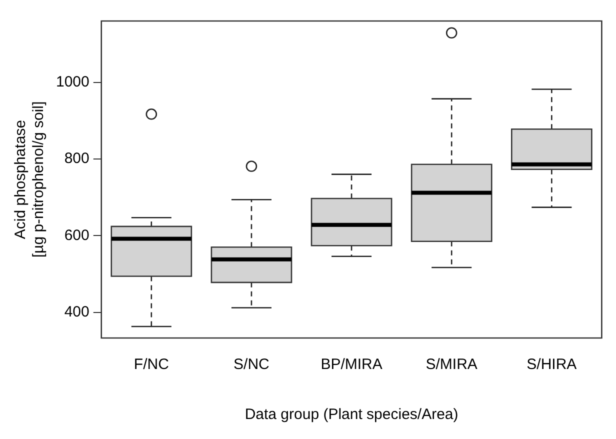 Image resolution: width=616 pixels, height=439 pixels. What do you see at coordinates (351, 365) in the screenshot?
I see `x-tick-label: BP/MIRA` at bounding box center [351, 365].